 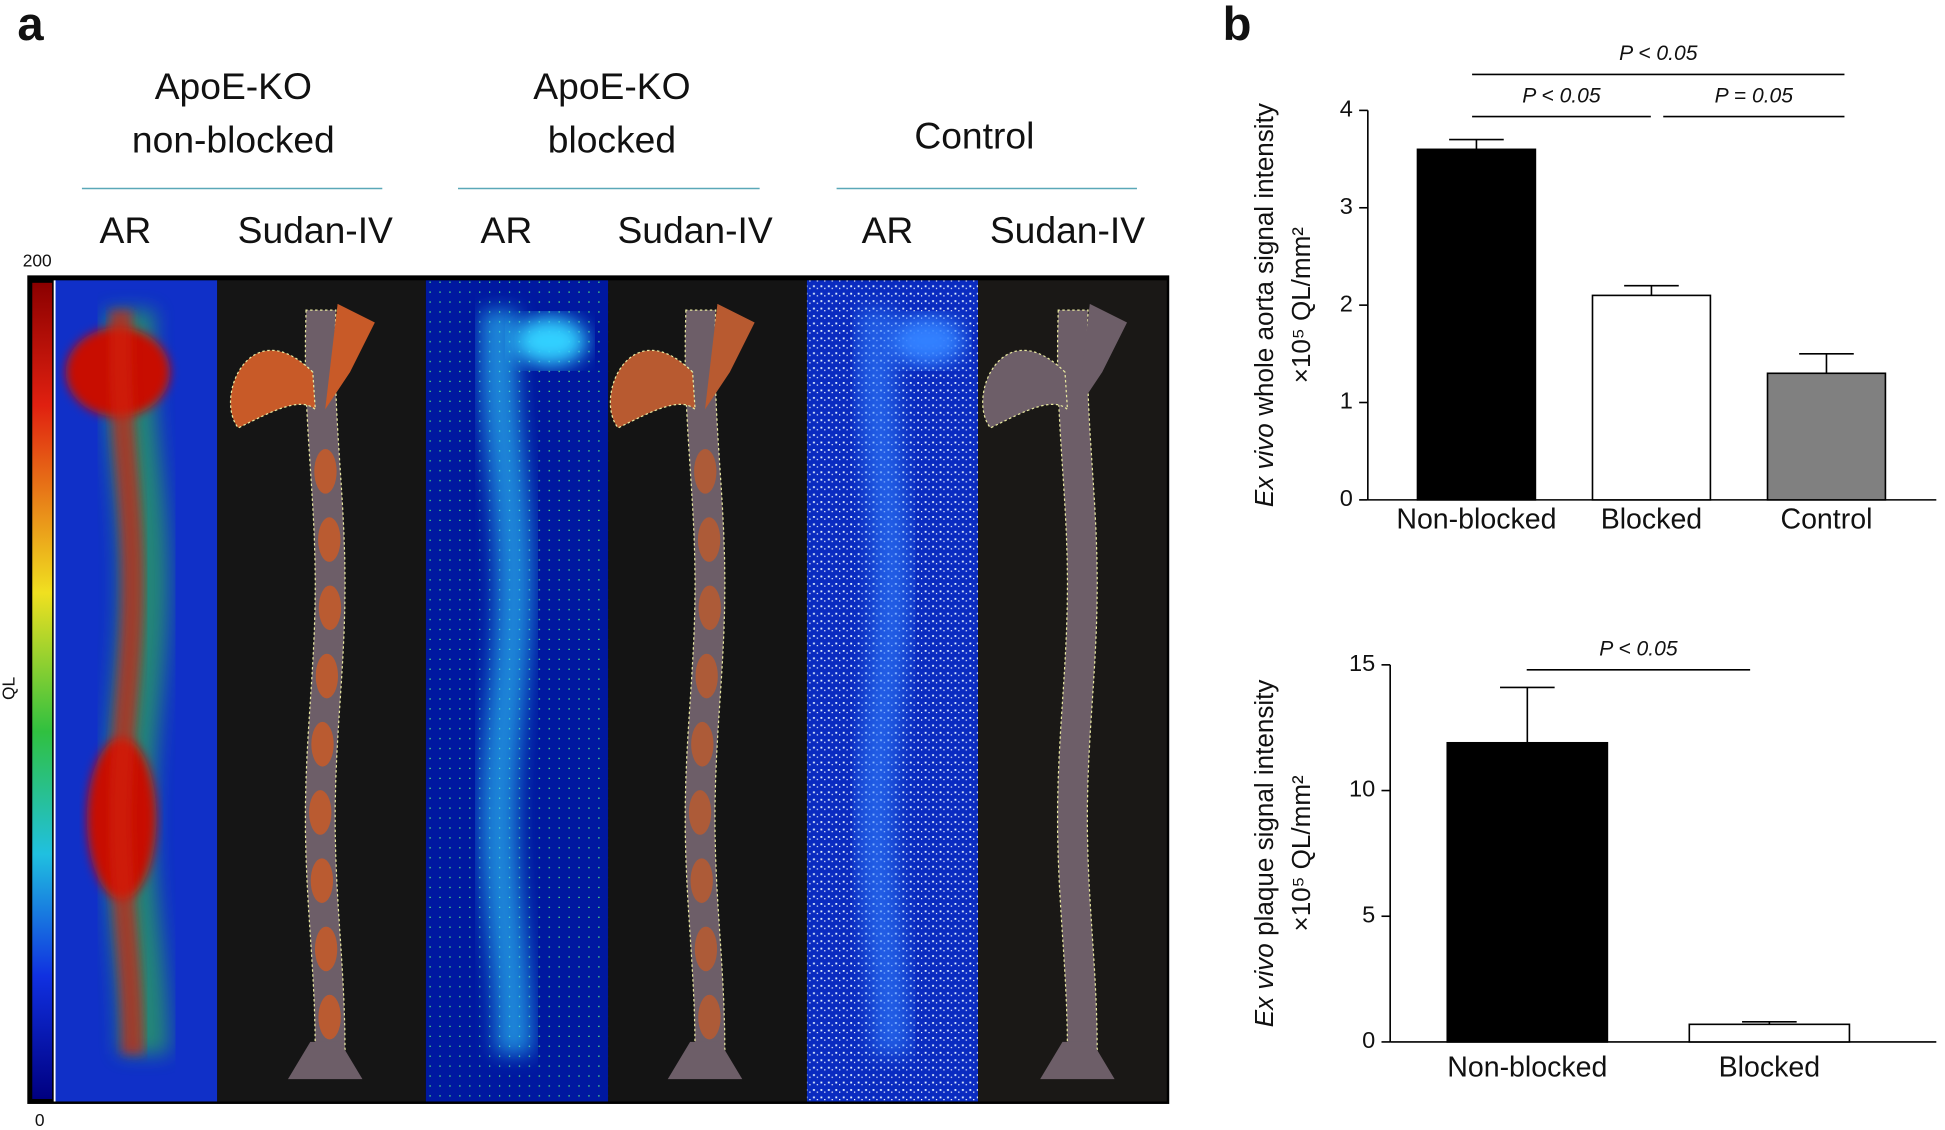 I want to click on y-tick-label: 10, so click(x=1362, y=789).